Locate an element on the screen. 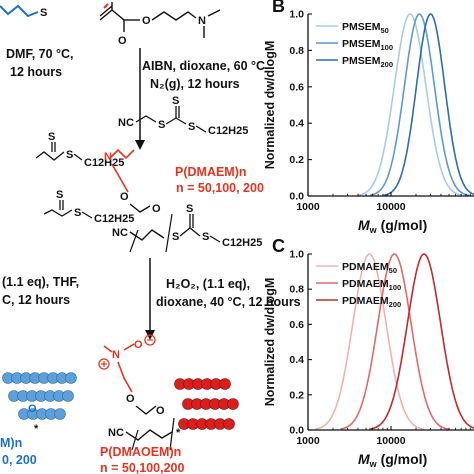  series-line-pdmaem100 is located at coordinates (395, 341).